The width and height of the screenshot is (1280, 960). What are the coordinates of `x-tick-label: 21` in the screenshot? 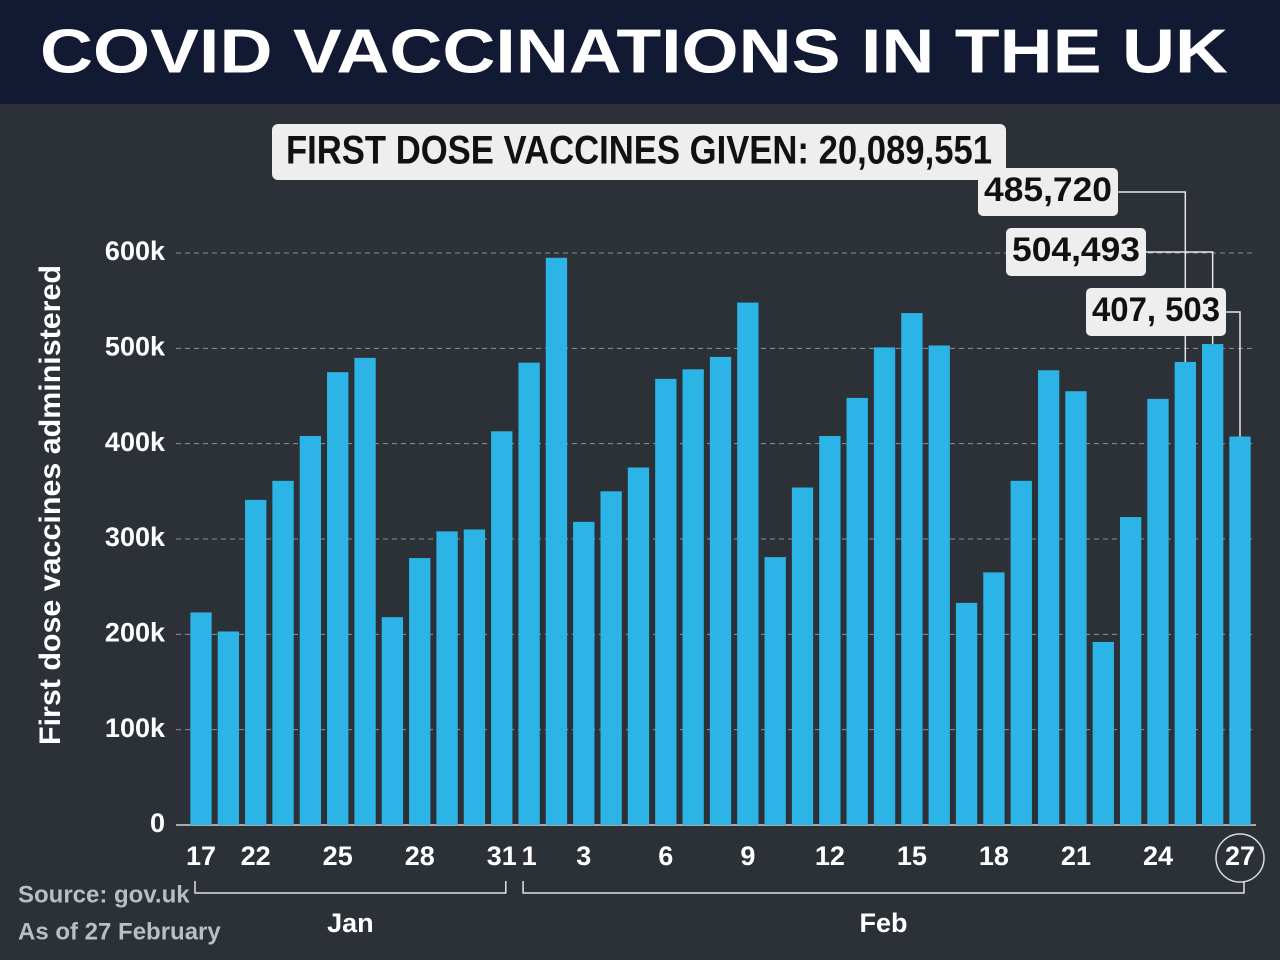 It's located at (1076, 856).